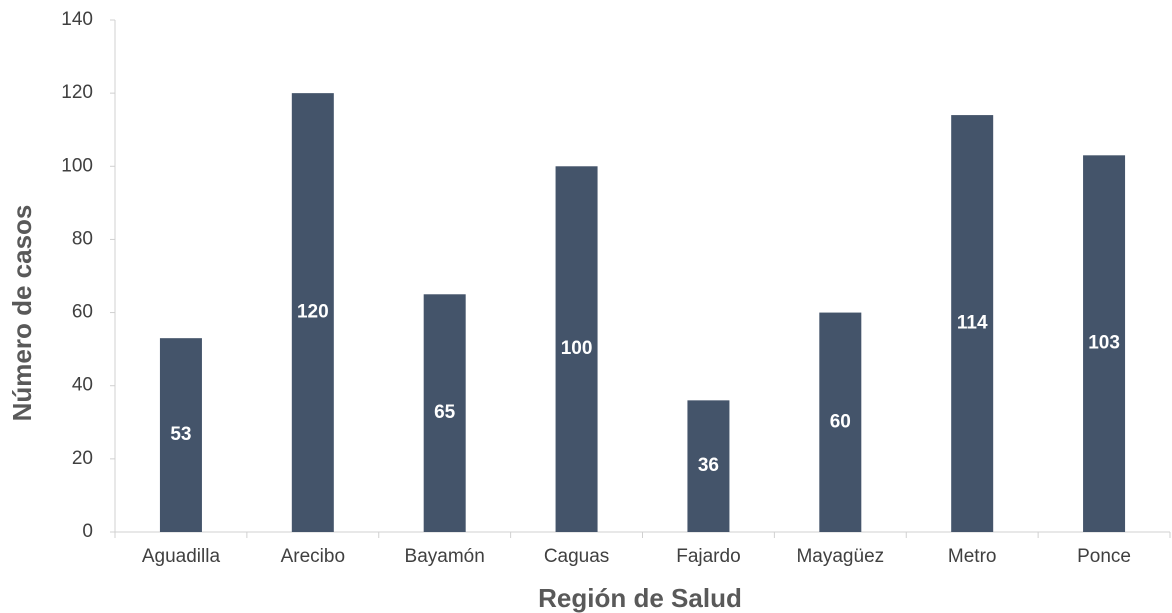 The width and height of the screenshot is (1172, 613). What do you see at coordinates (82, 458) in the screenshot?
I see `y-tick-label: 20` at bounding box center [82, 458].